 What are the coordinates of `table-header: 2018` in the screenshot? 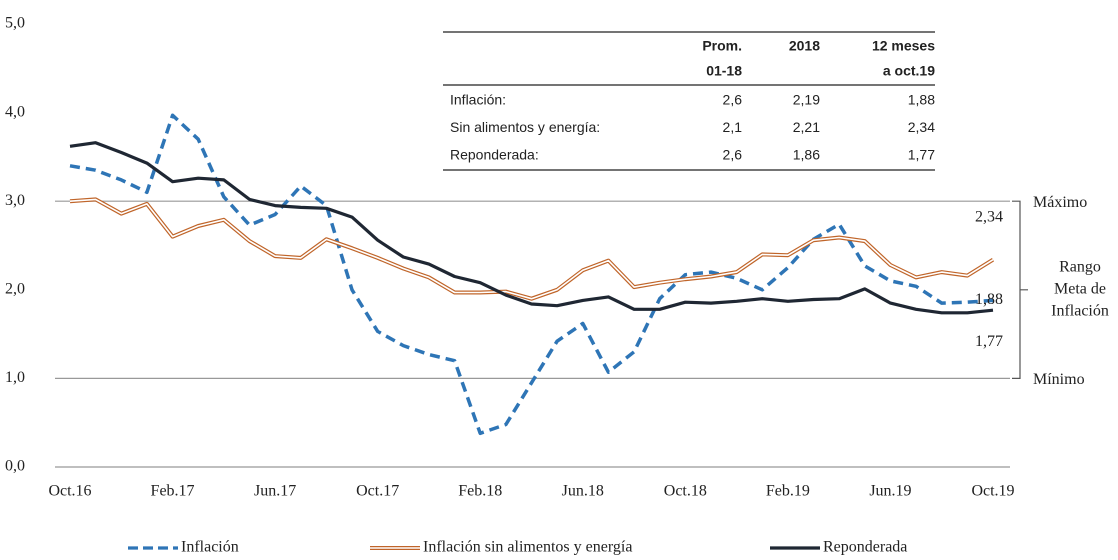 It's located at (804, 46).